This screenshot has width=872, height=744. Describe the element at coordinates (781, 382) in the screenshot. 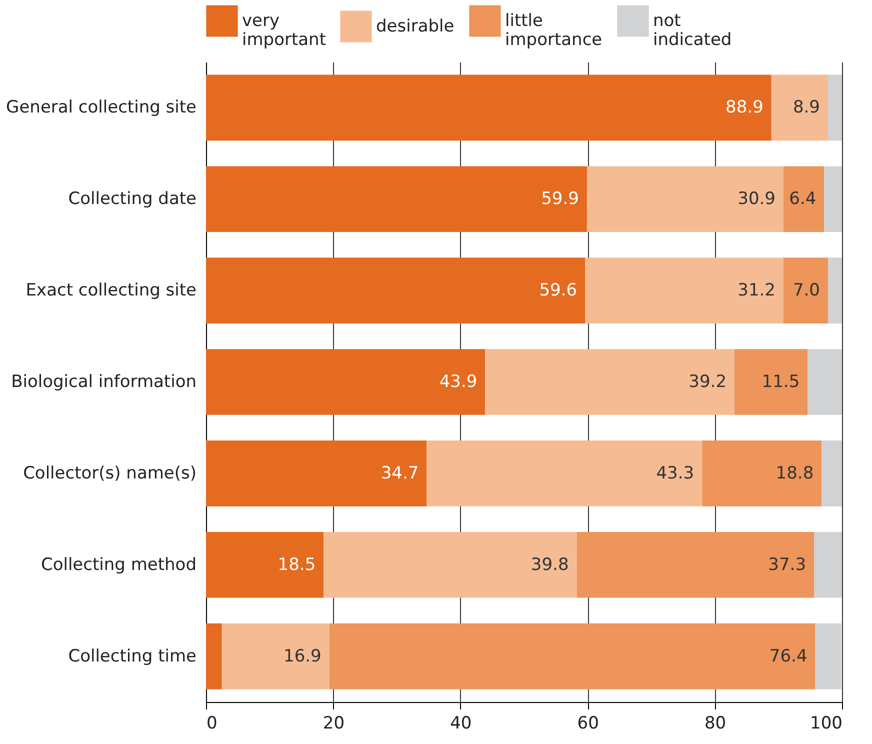

I see `data-label: 11.5` at that location.